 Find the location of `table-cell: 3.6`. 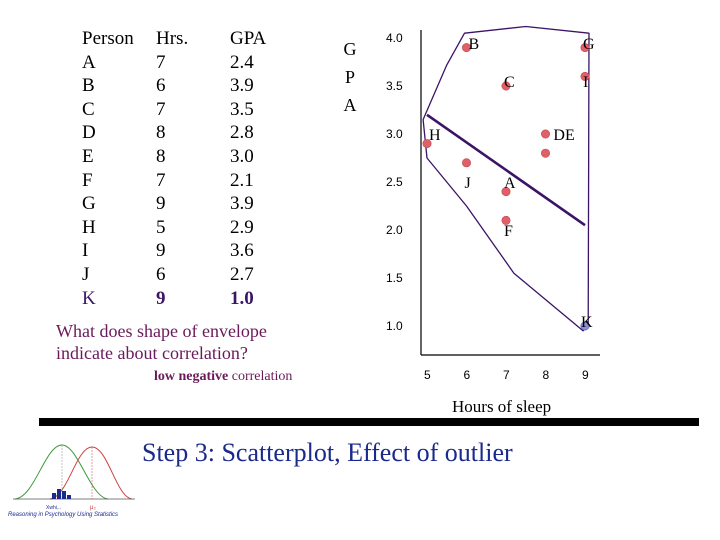

table-cell: 3.6 is located at coordinates (242, 251).